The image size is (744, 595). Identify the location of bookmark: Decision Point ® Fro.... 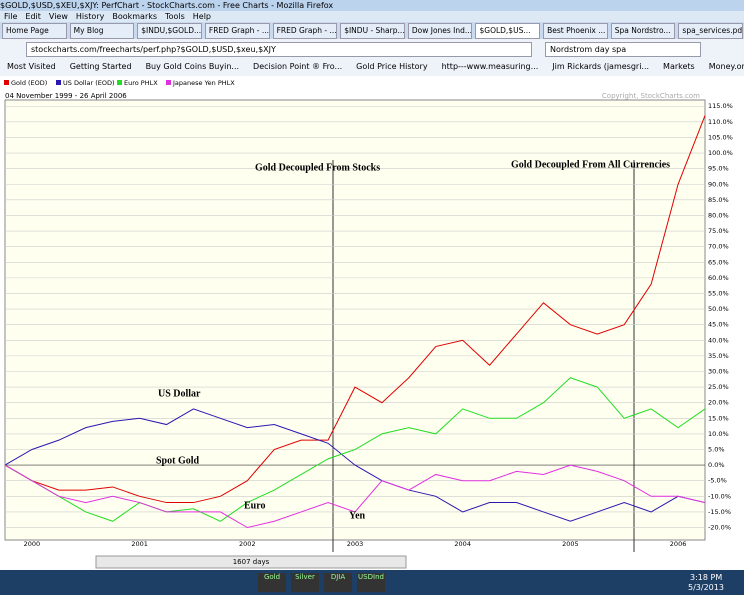
(298, 66).